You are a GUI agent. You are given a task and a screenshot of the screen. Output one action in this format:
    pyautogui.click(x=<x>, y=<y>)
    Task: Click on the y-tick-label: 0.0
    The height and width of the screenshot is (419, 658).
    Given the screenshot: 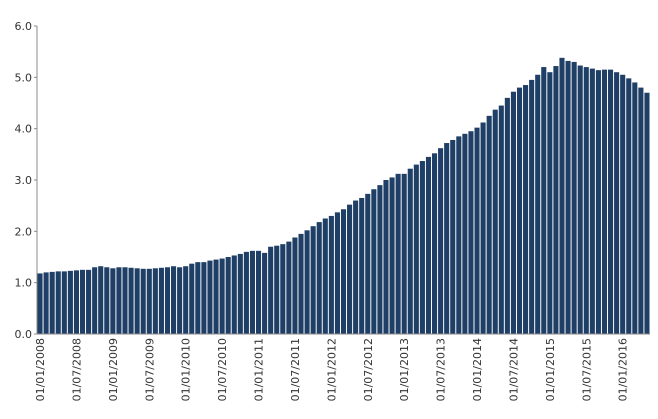 What is the action you would take?
    pyautogui.click(x=24, y=334)
    